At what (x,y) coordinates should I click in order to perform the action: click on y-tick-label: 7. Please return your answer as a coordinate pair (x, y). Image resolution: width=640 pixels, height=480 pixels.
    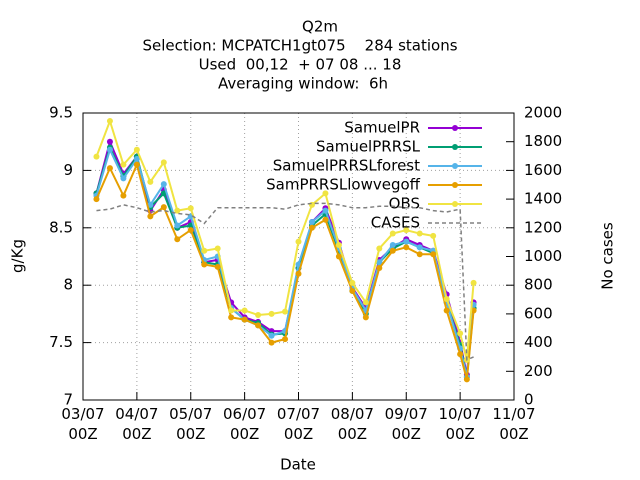
    Looking at the image, I should click on (68, 400).